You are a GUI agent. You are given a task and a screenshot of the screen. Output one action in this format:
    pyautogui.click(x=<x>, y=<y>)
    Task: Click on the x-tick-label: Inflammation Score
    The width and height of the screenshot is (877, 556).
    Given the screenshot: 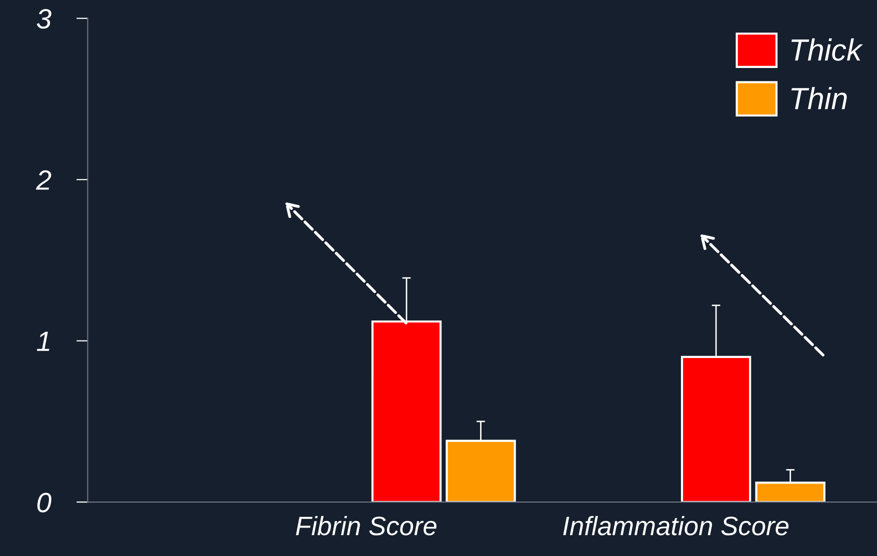 What is the action you would take?
    pyautogui.click(x=675, y=526)
    